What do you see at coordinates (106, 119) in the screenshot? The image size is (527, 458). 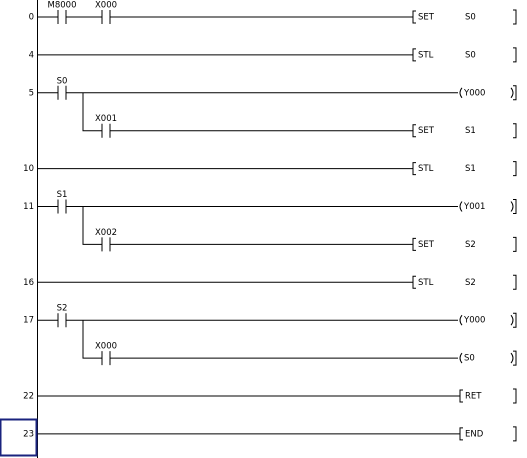 I see `contact-label: X001` at bounding box center [106, 119].